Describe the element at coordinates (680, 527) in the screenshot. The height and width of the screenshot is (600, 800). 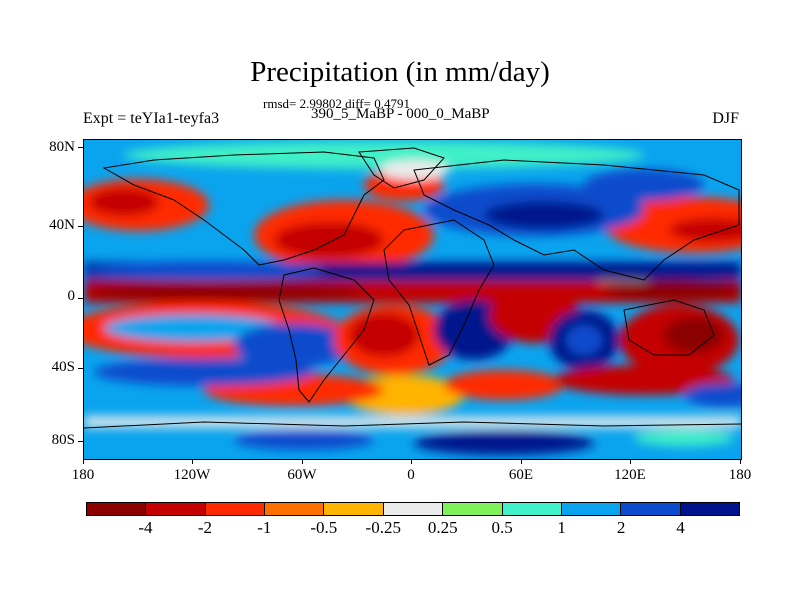
I see `colorbar-label: 4` at that location.